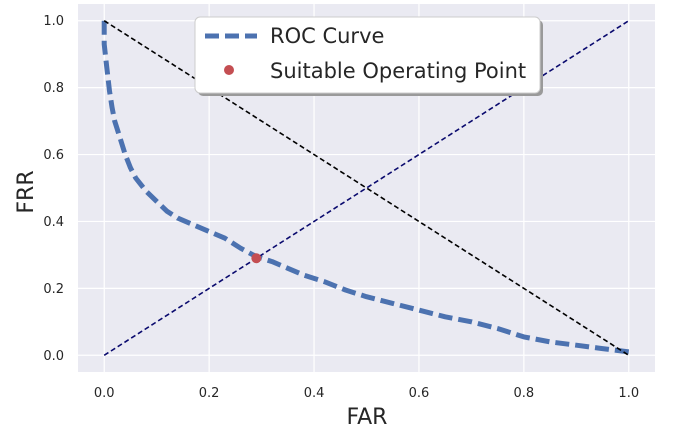 The image size is (686, 428). What do you see at coordinates (366, 393) in the screenshot?
I see `x-axis-ticks: 0.0 0.2 0.4 0.6 0.8 1.0` at bounding box center [366, 393].